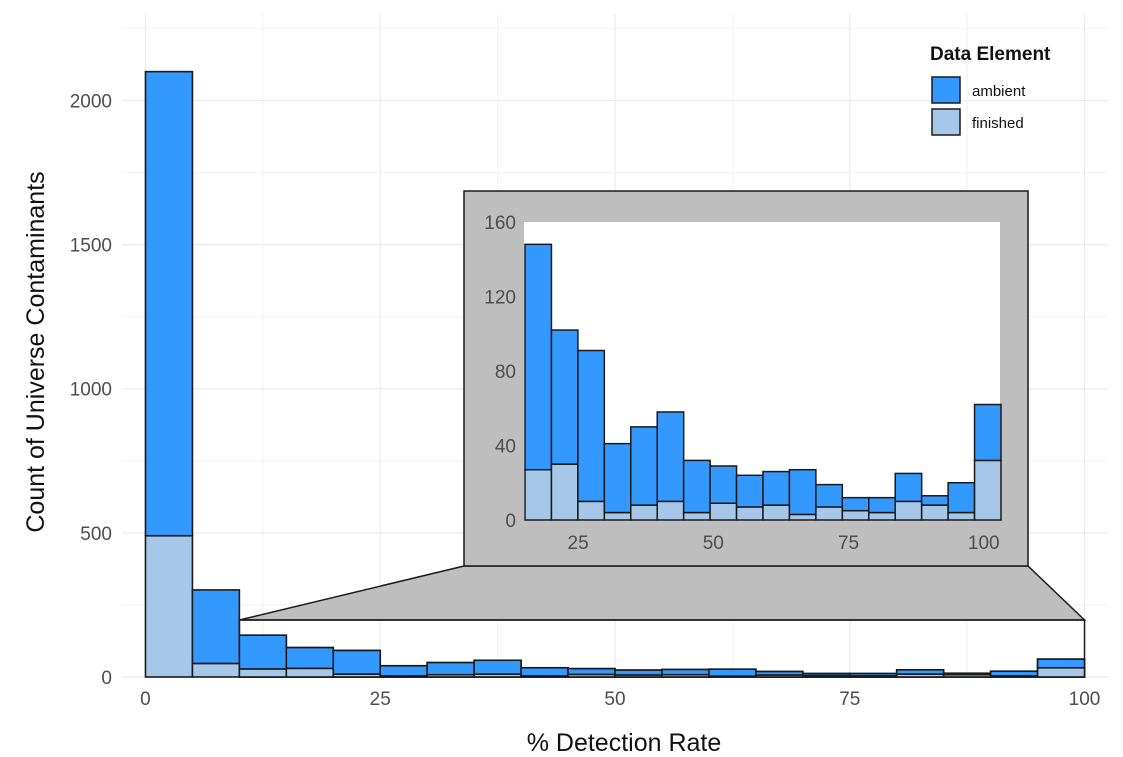 This screenshot has width=1123, height=757. Describe the element at coordinates (663, 593) in the screenshot. I see `zoom-connector` at that location.